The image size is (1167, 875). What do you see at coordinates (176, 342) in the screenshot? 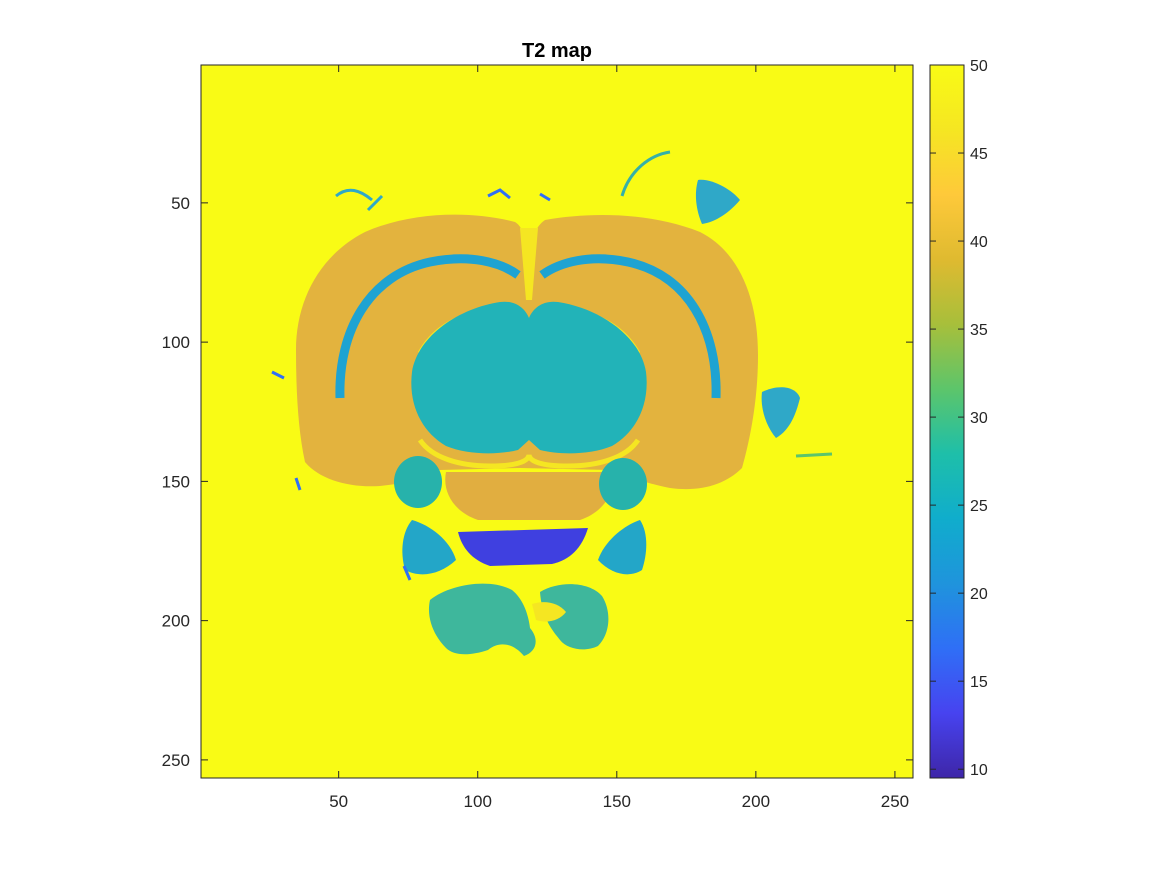
I see `y-tick-label: 100` at bounding box center [176, 342].